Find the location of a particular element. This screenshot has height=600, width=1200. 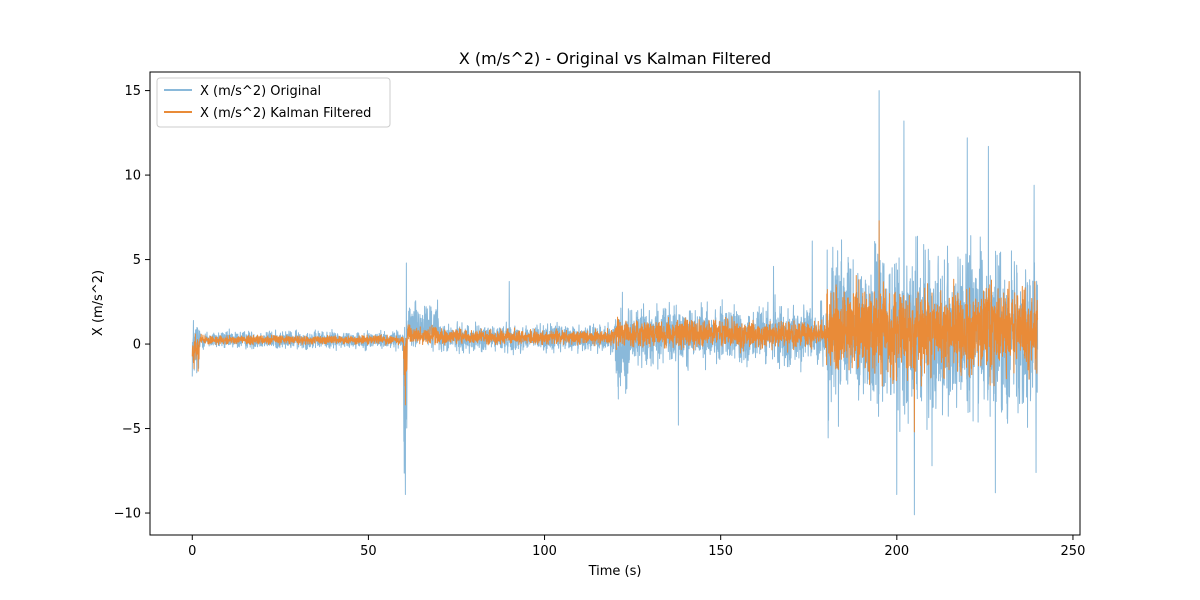

y-axis-ticks: −10 −5 0 5 10 15 is located at coordinates (132, 303).